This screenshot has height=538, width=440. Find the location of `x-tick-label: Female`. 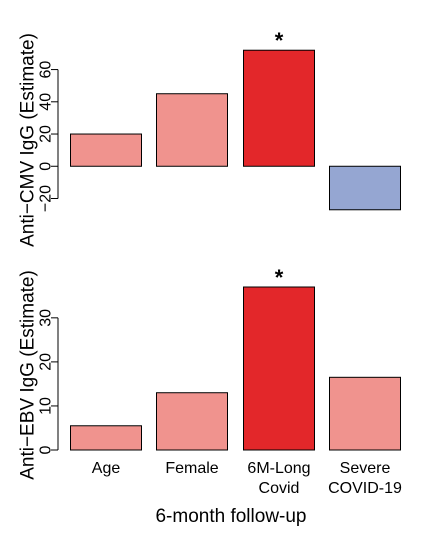

x-tick-label: Female is located at coordinates (191, 468).